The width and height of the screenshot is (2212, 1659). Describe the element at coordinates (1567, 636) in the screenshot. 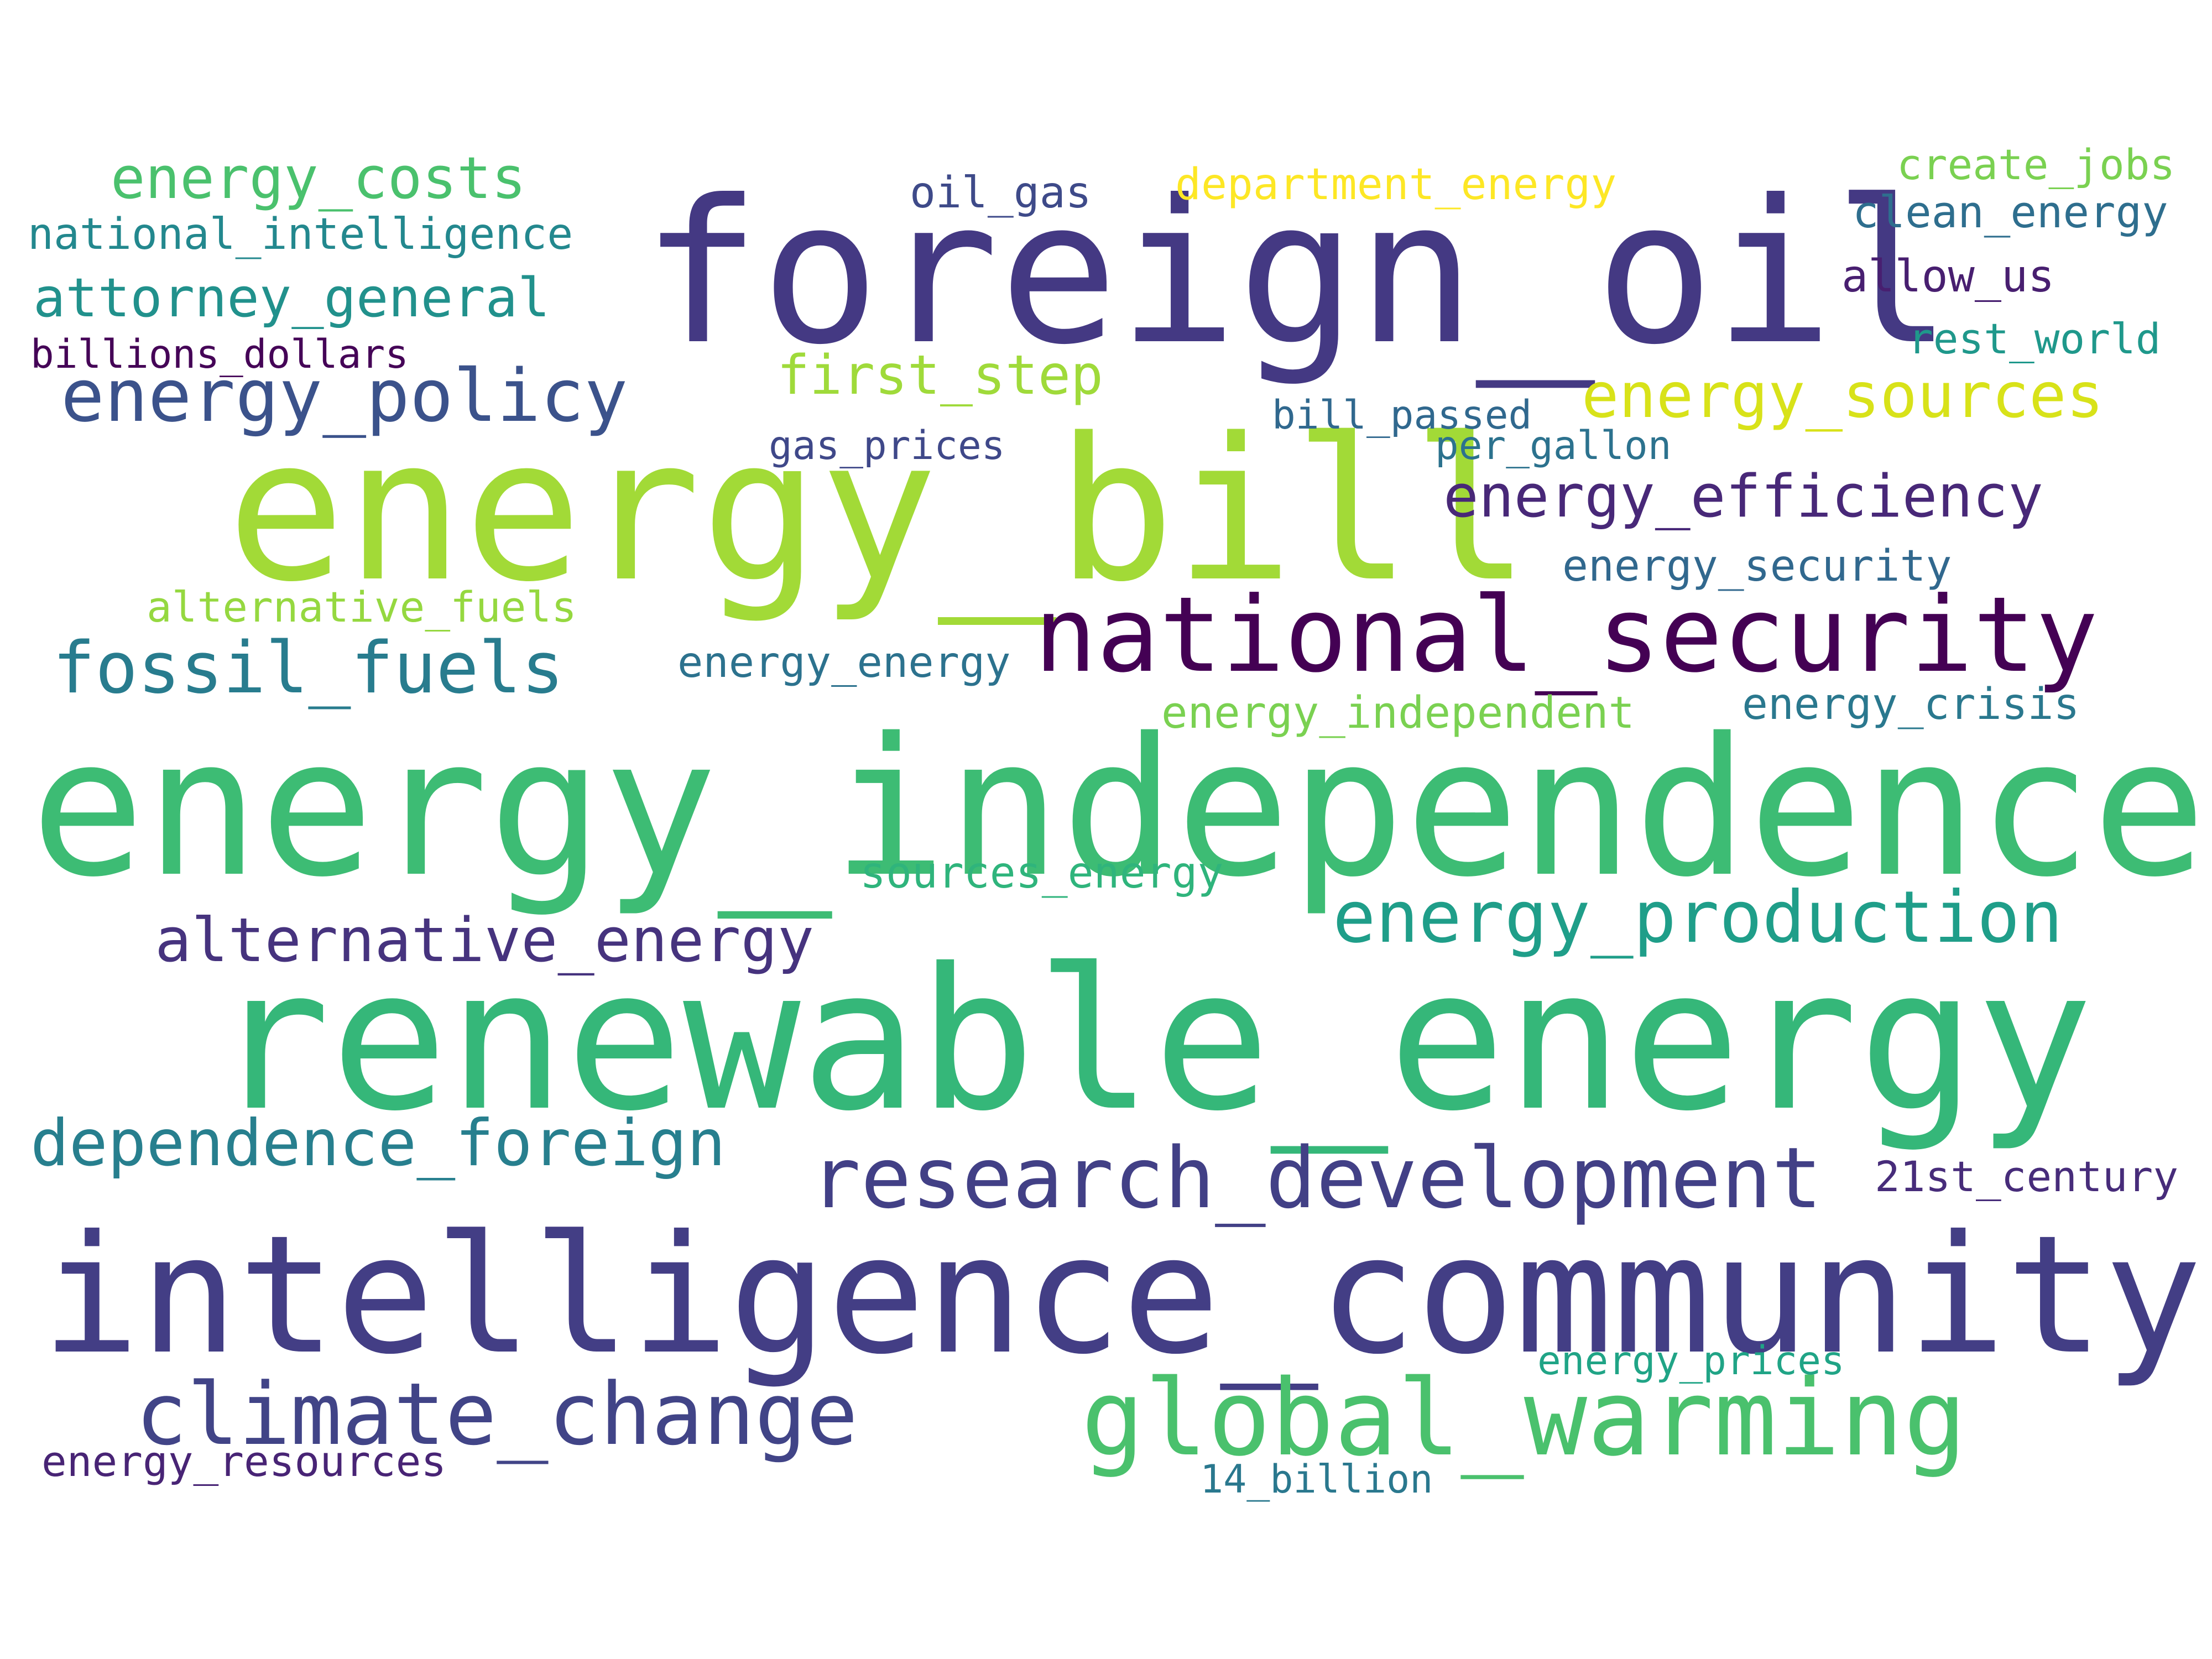

I see `word: national_security` at that location.